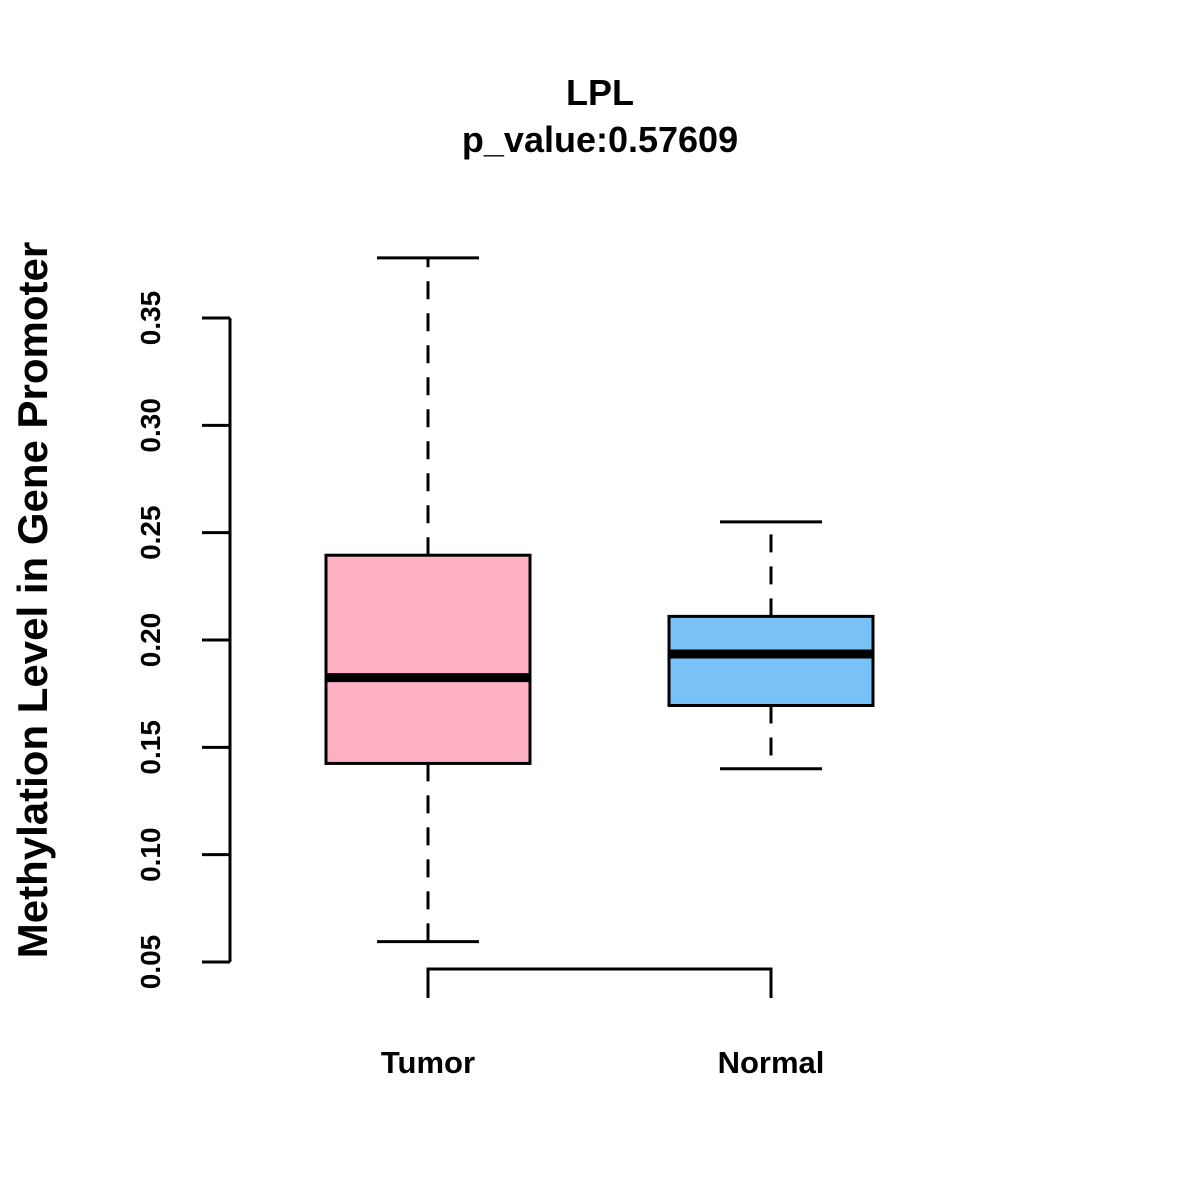 Image resolution: width=1200 pixels, height=1200 pixels. I want to click on category-label-tumor: Tumor, so click(428, 1062).